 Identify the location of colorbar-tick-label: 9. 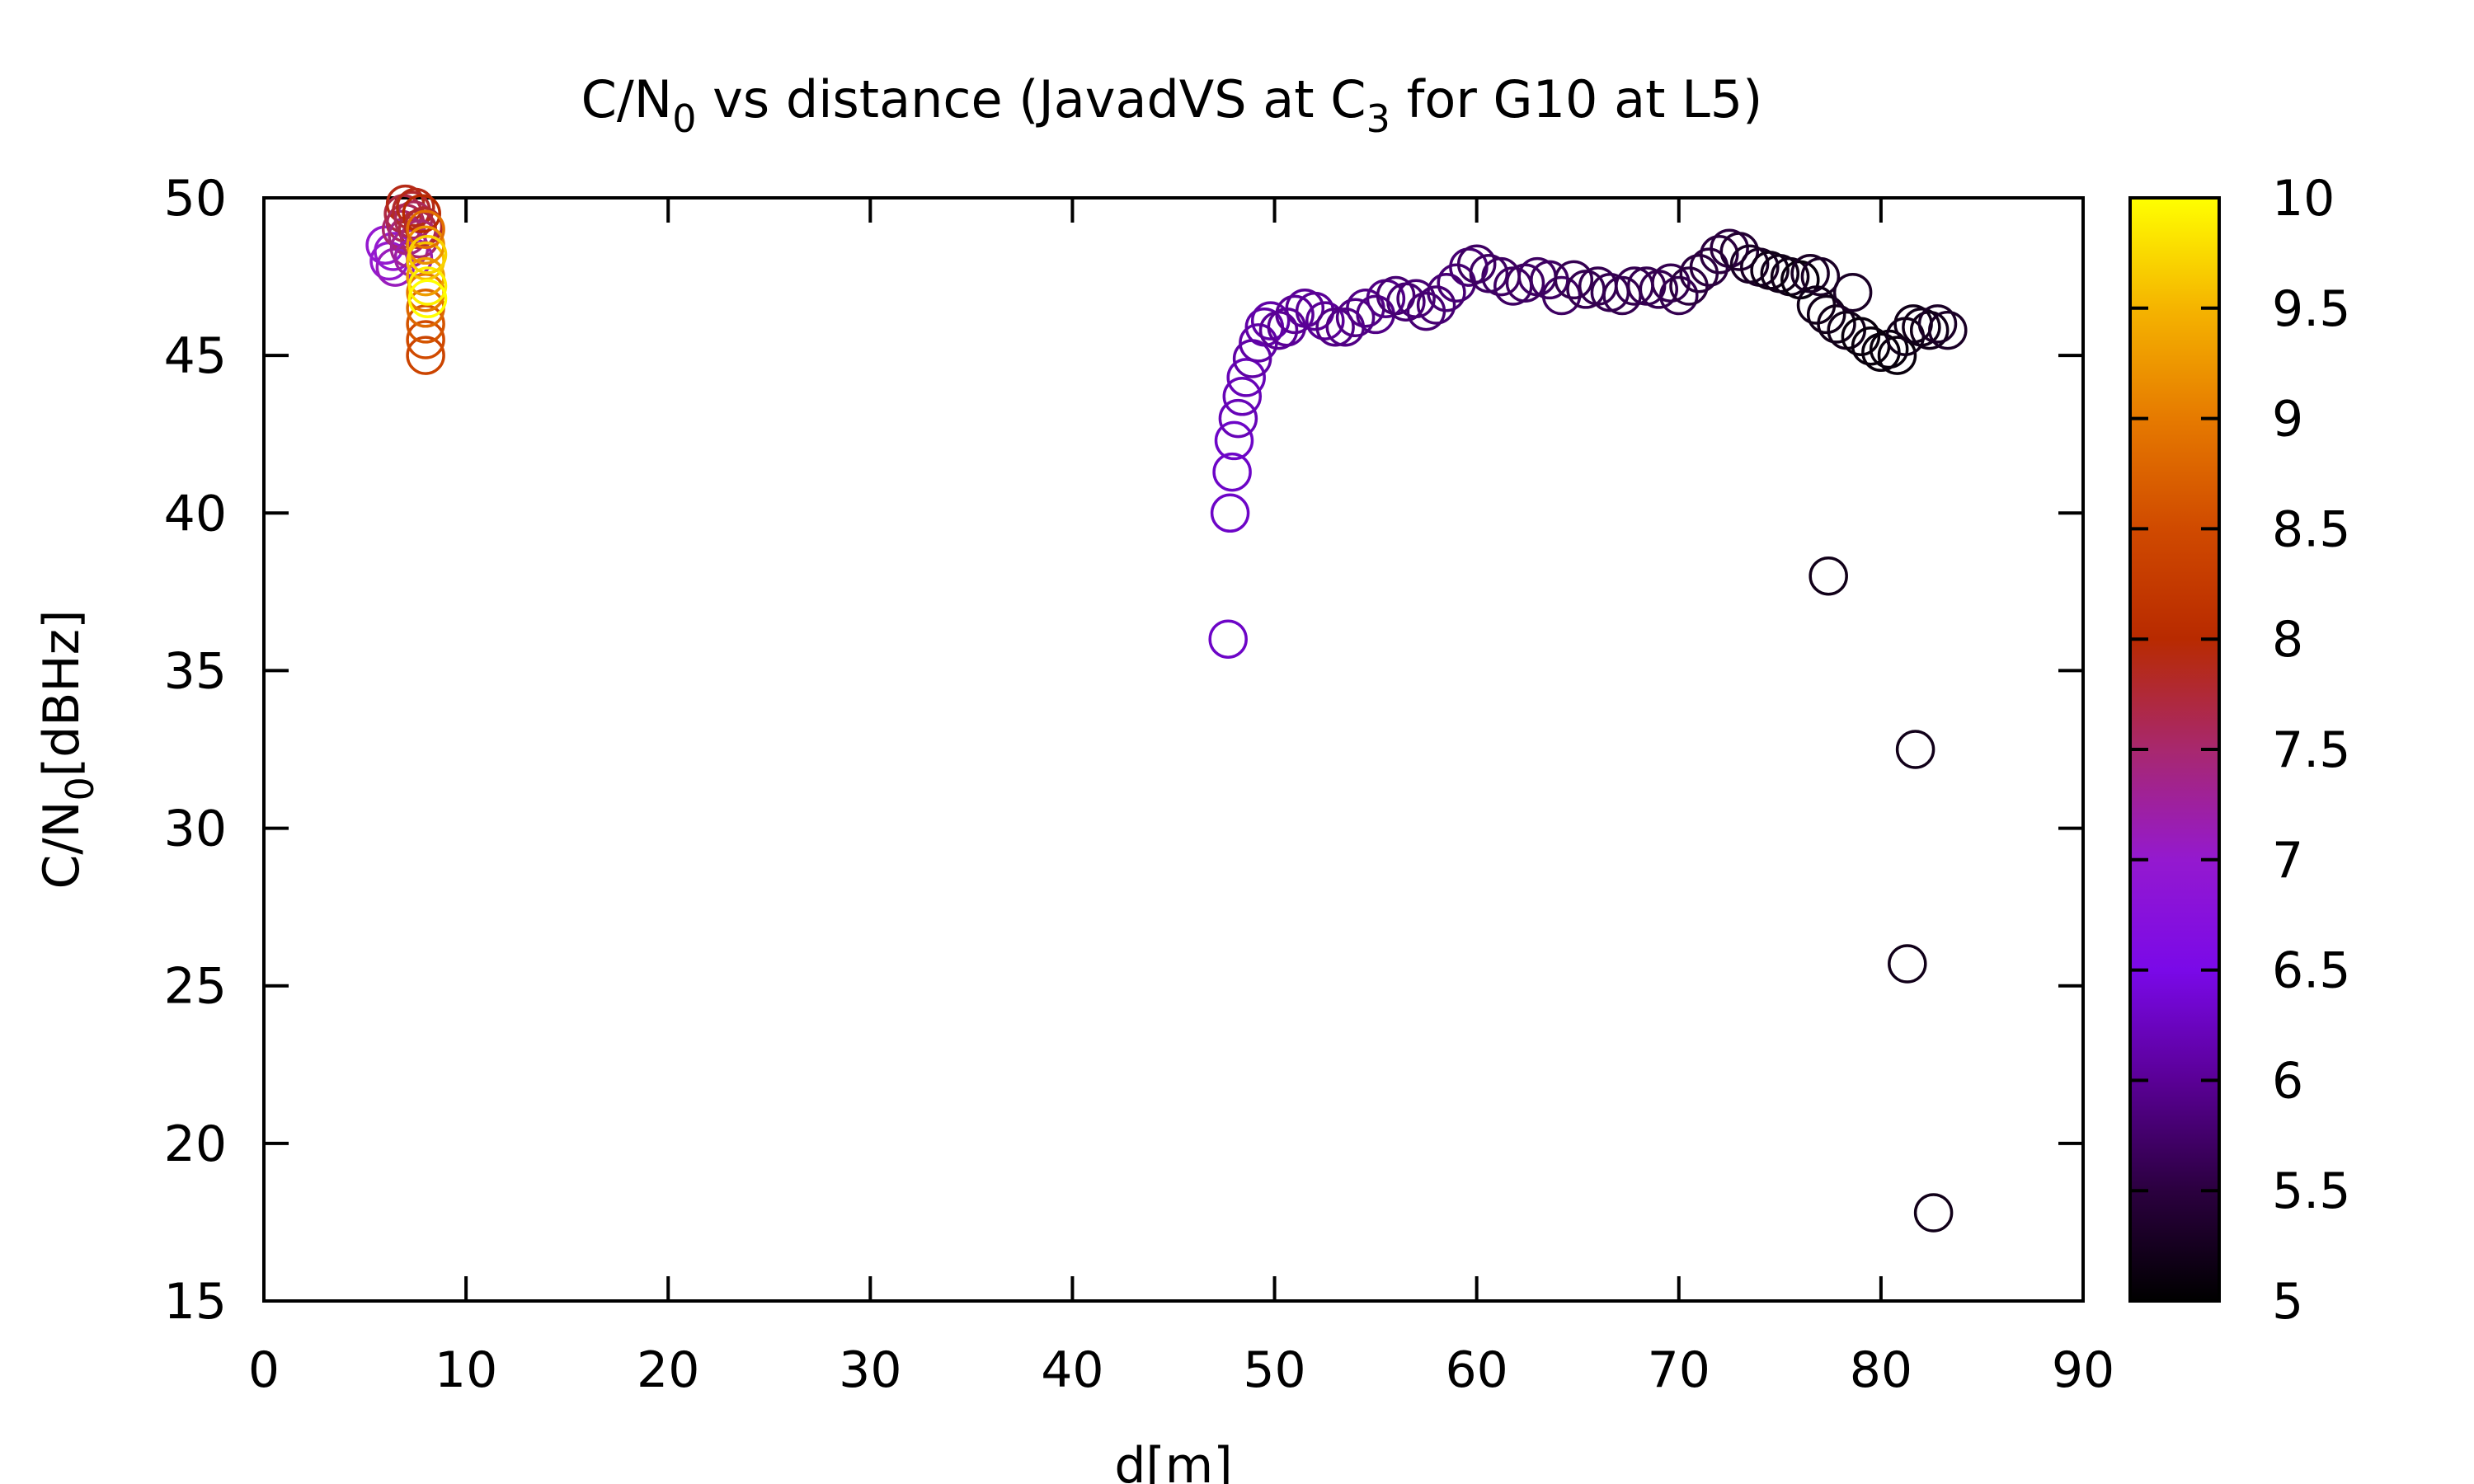
(2287, 419).